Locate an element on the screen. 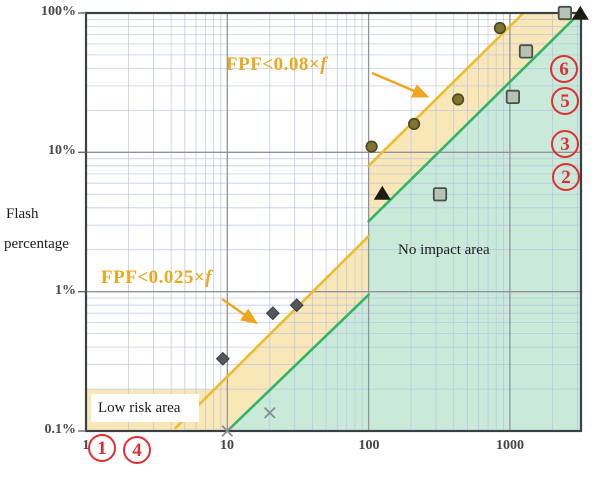 Image resolution: width=610 pixels, height=490 pixels. fpf-low-threshold-label: FPF<0.025×f is located at coordinates (156, 278).